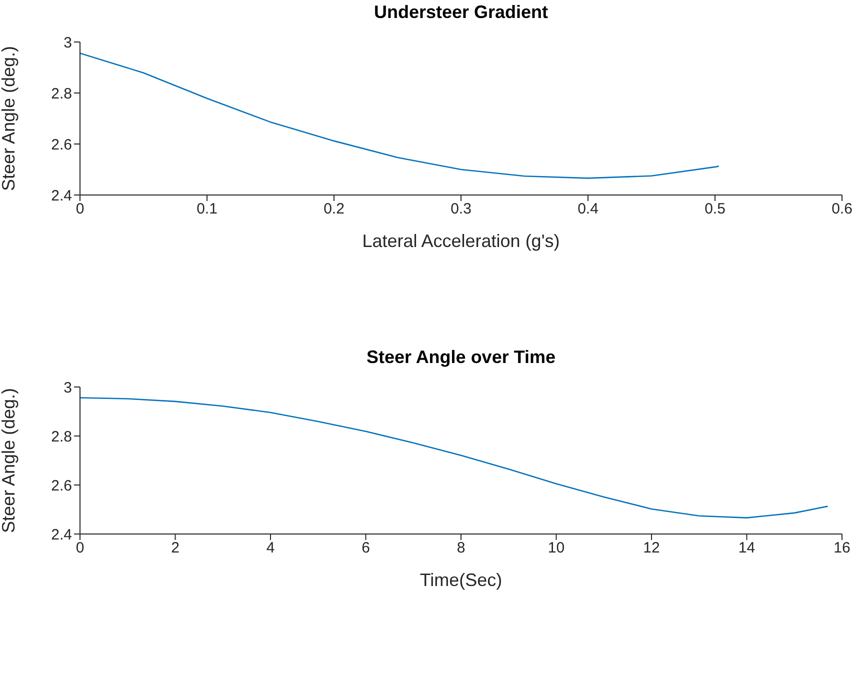 This screenshot has width=863, height=696. Describe the element at coordinates (651, 548) in the screenshot. I see `x-tick-label: 12` at that location.